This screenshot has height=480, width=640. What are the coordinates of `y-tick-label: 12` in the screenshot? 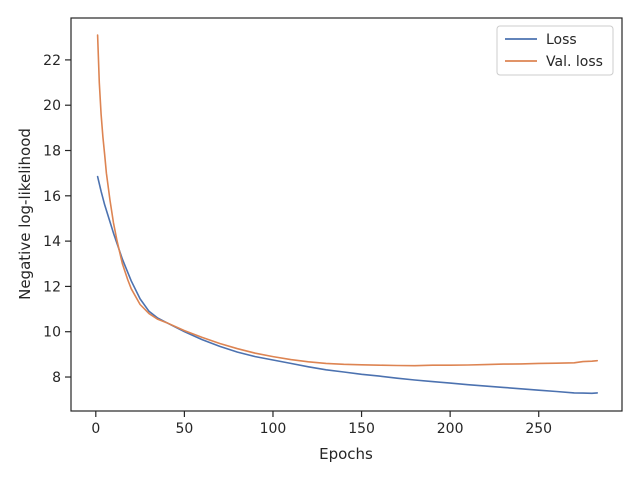 It's located at (52, 287).